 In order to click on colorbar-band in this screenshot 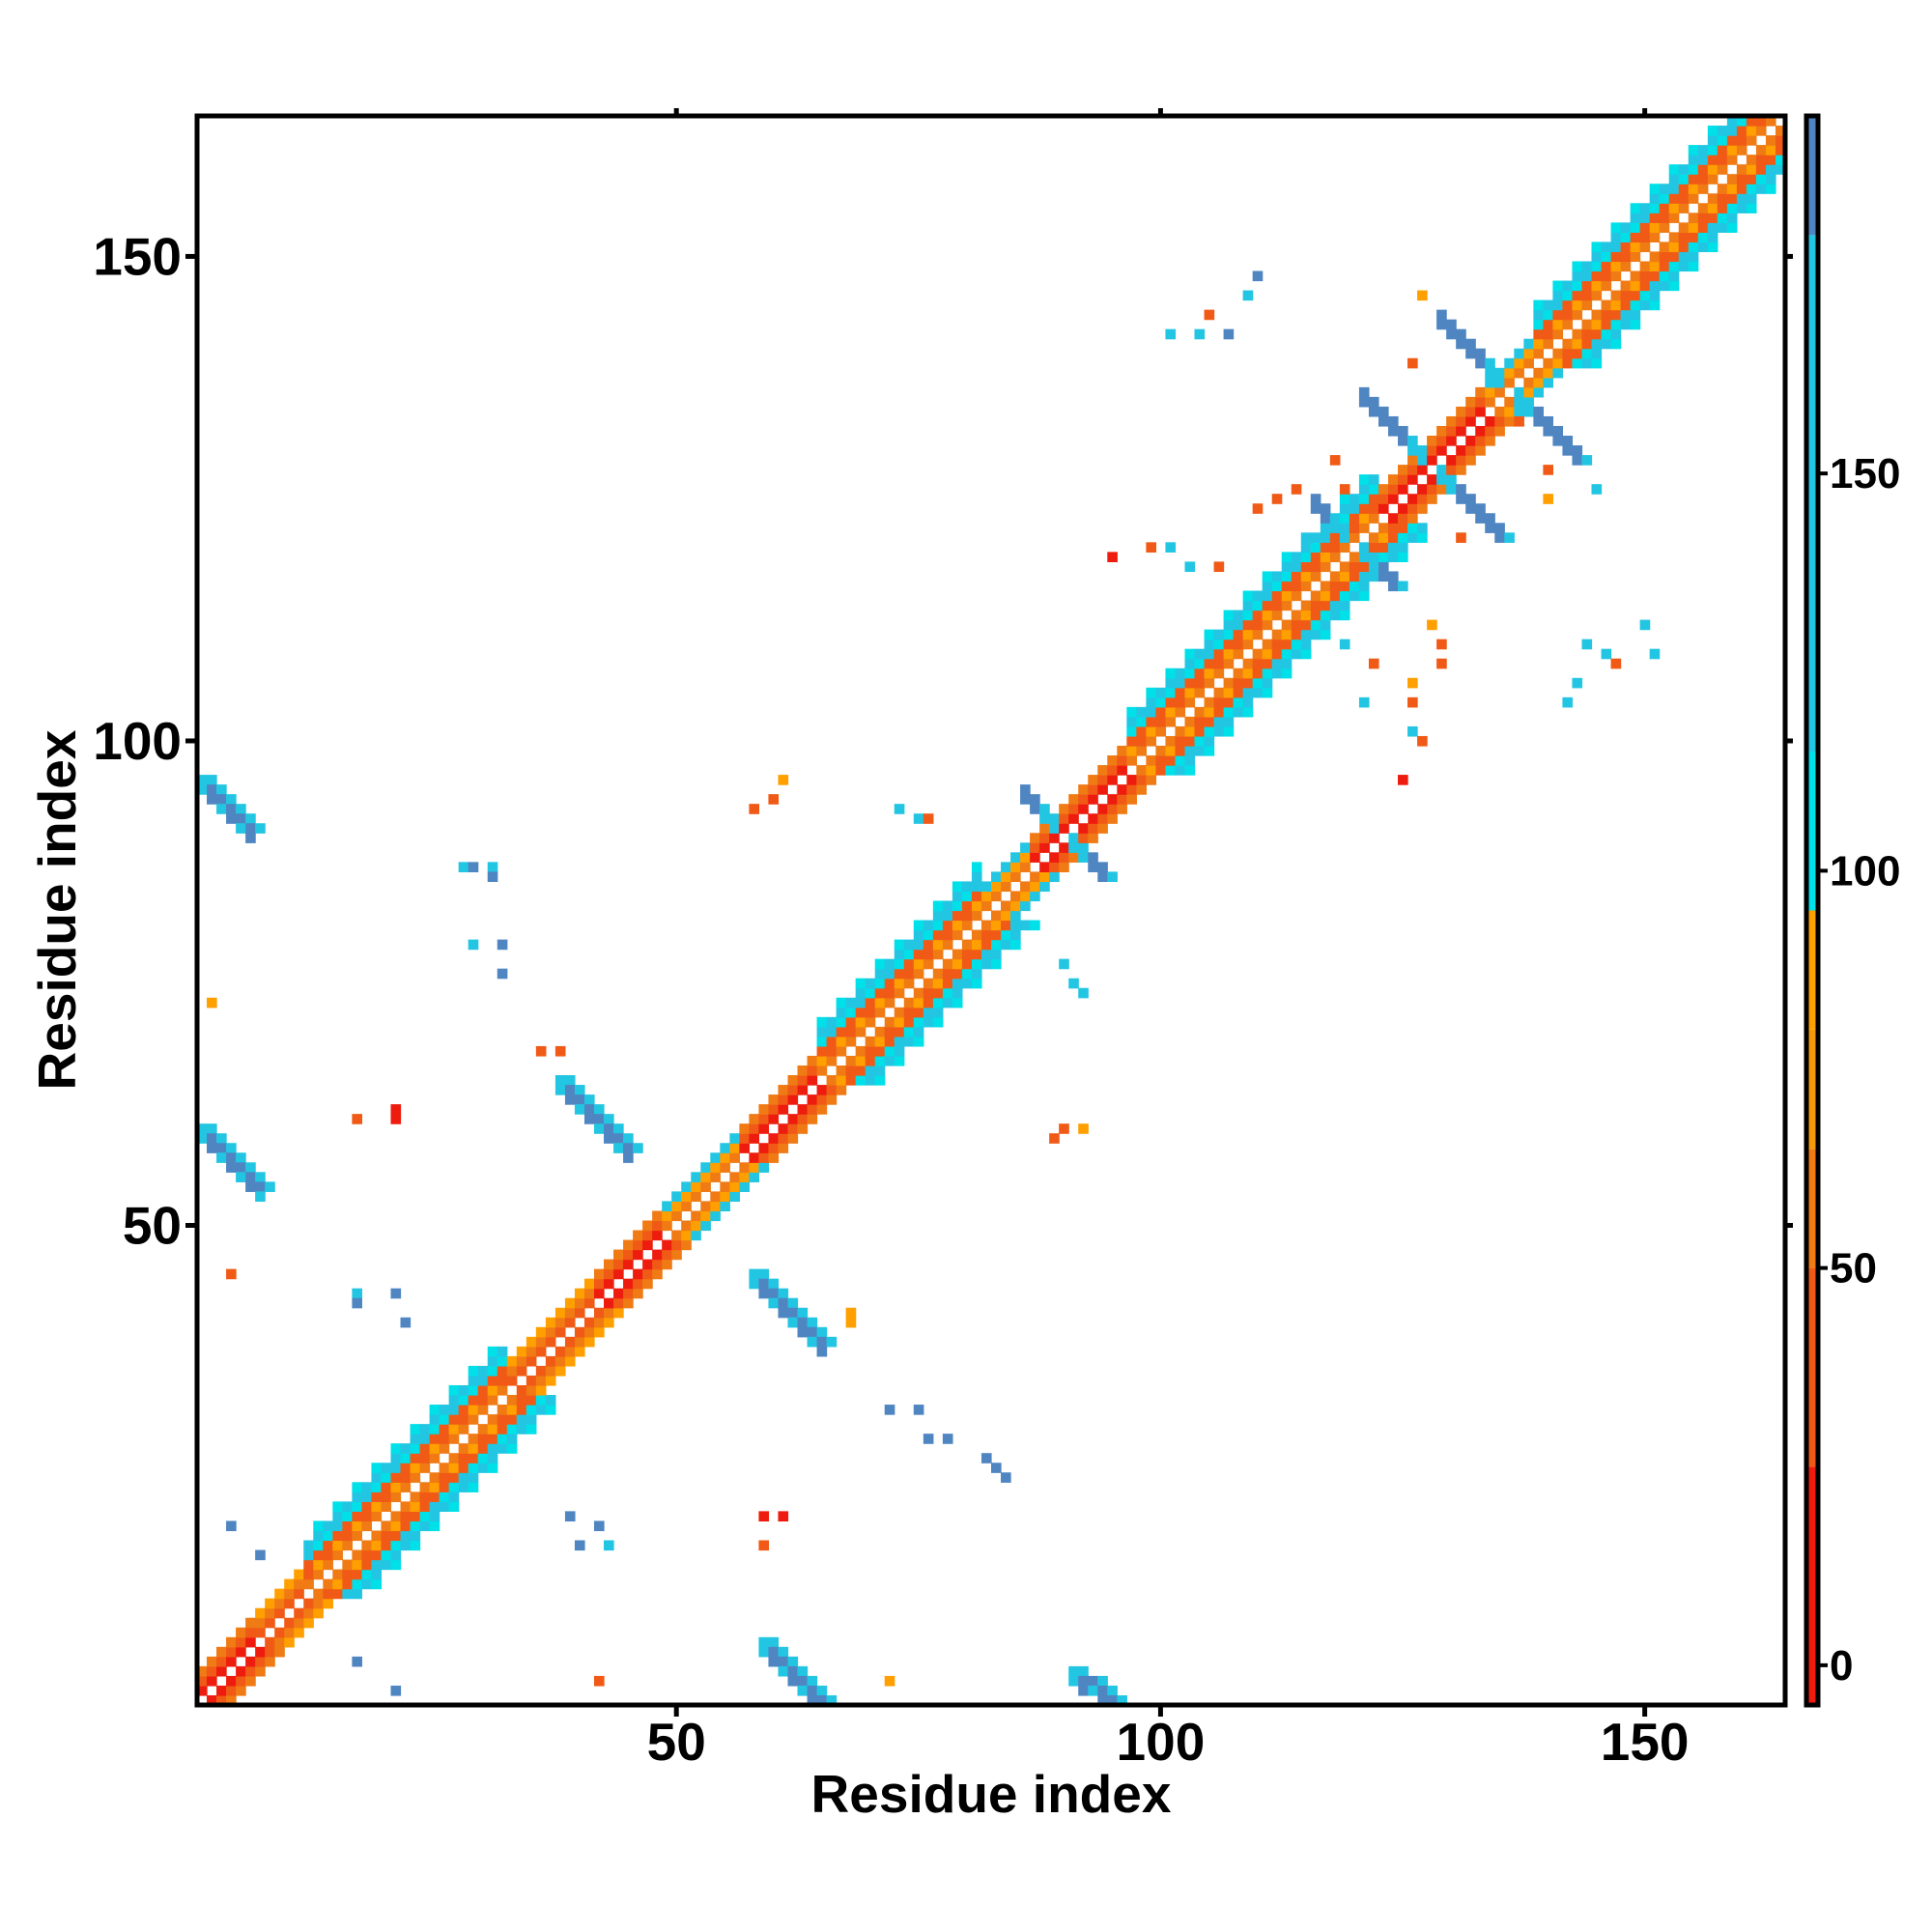, I will do `click(1812, 176)`.